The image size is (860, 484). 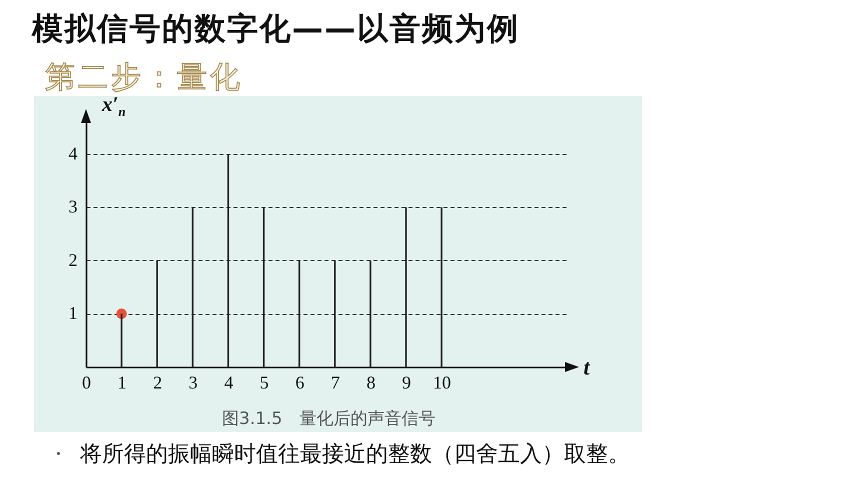 I want to click on x-axis-title: t, so click(x=586, y=367).